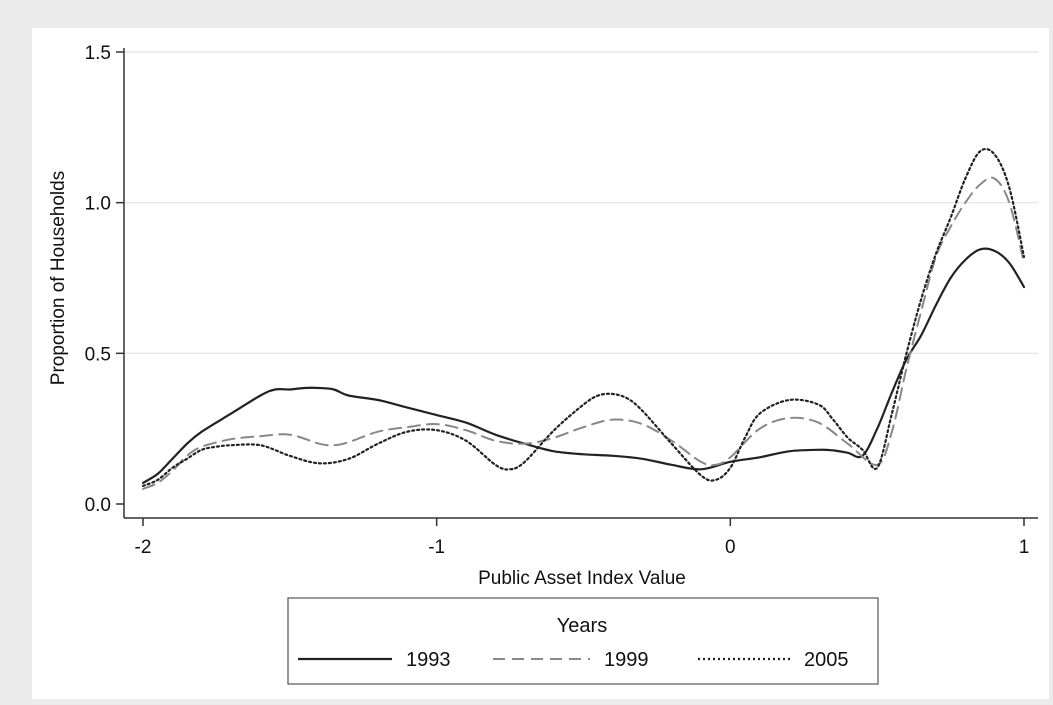  Describe the element at coordinates (436, 547) in the screenshot. I see `x-tick-label: -1` at that location.